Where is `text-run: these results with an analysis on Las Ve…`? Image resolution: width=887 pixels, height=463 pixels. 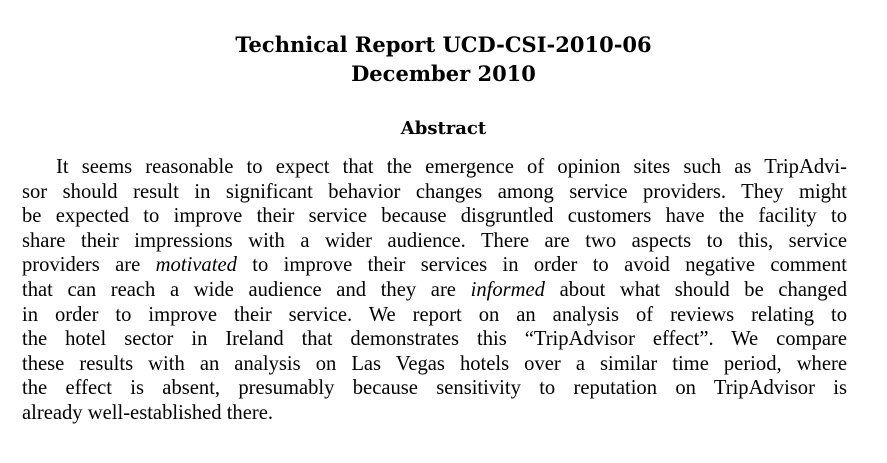 text-run: these results with an analysis on Las Ve… is located at coordinates (434, 363).